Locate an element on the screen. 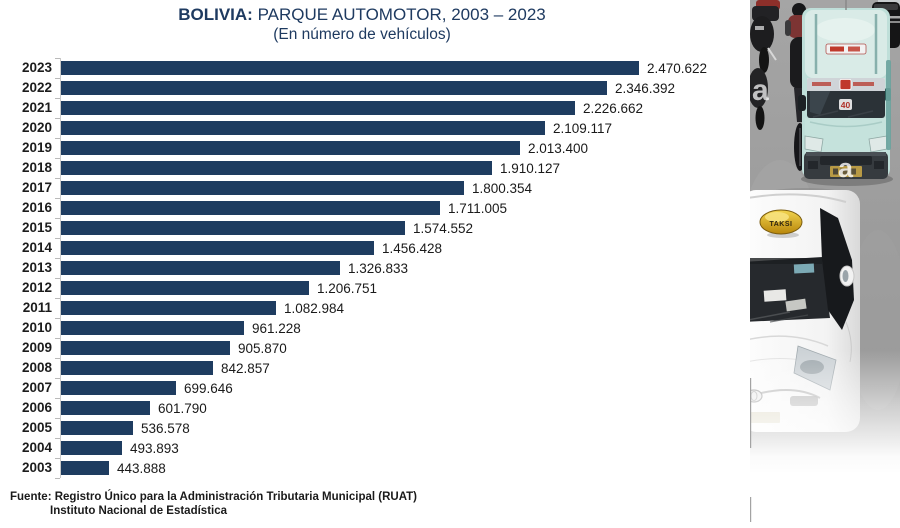 The width and height of the screenshot is (900, 528). value-label: 1.456.428 is located at coordinates (412, 248).